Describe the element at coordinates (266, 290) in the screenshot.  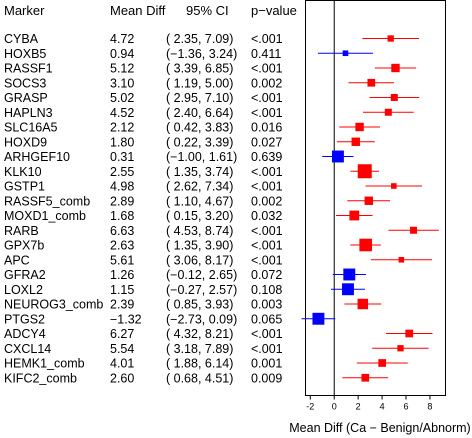
I see `cell-pvalue: 0.108` at that location.